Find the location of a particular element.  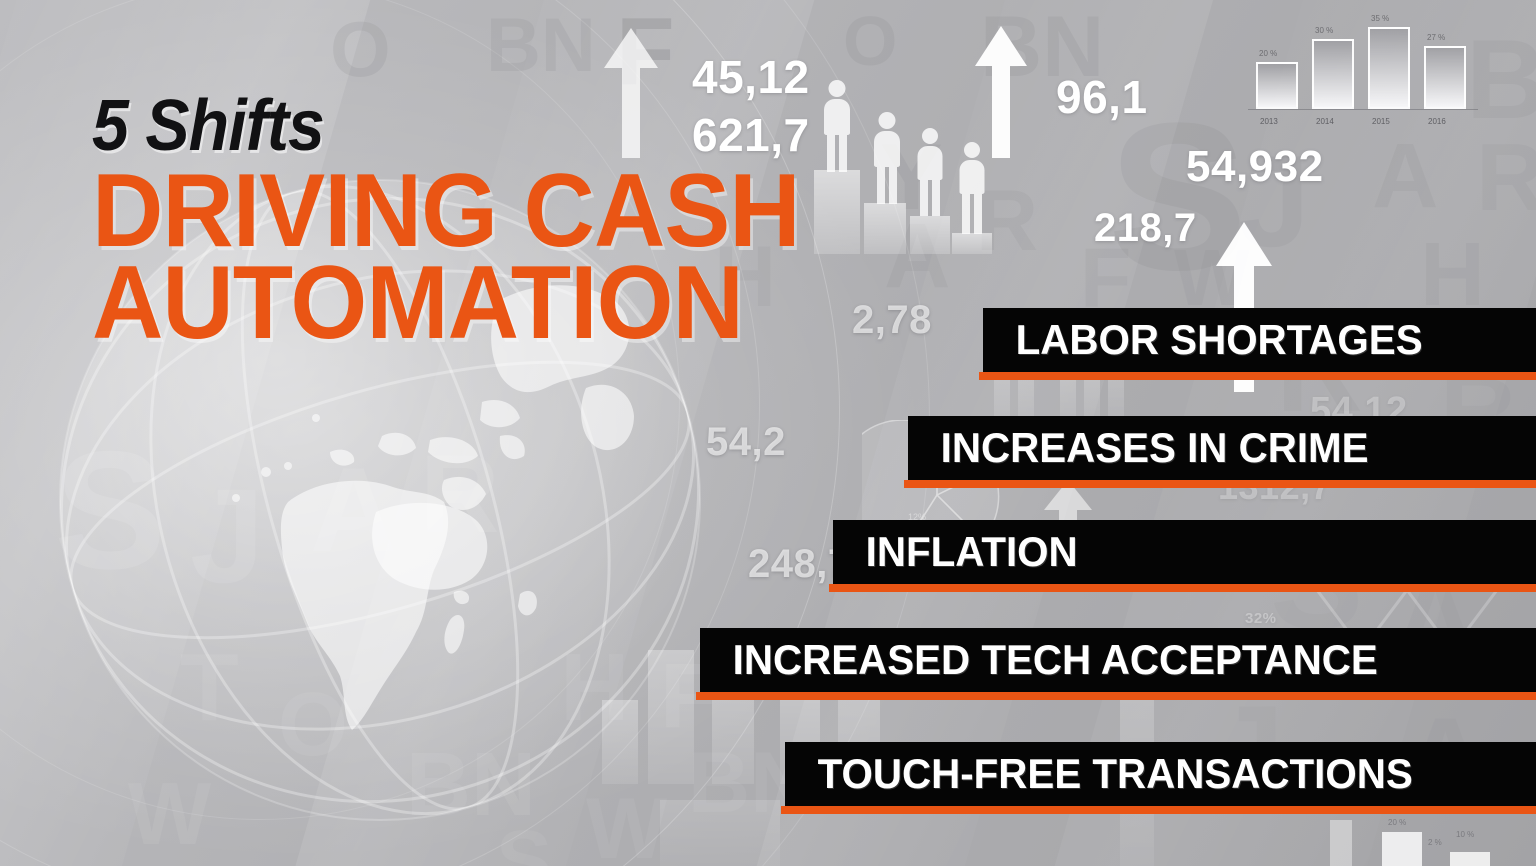

shift-item-labor-shortages: LABOR SHORTAGES is located at coordinates (1257, 344).